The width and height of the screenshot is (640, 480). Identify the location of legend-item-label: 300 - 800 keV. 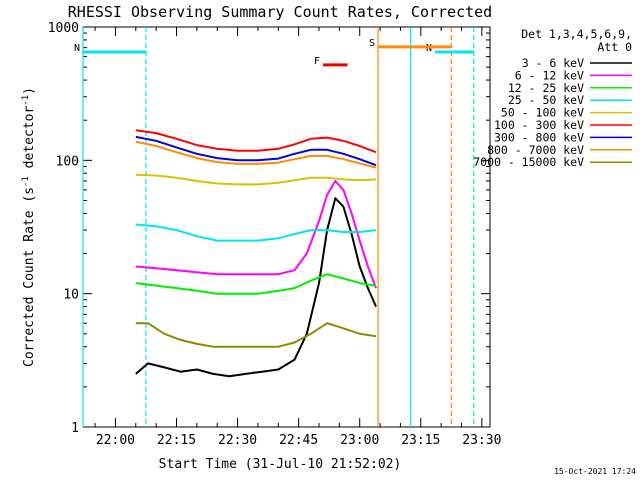
(539, 137).